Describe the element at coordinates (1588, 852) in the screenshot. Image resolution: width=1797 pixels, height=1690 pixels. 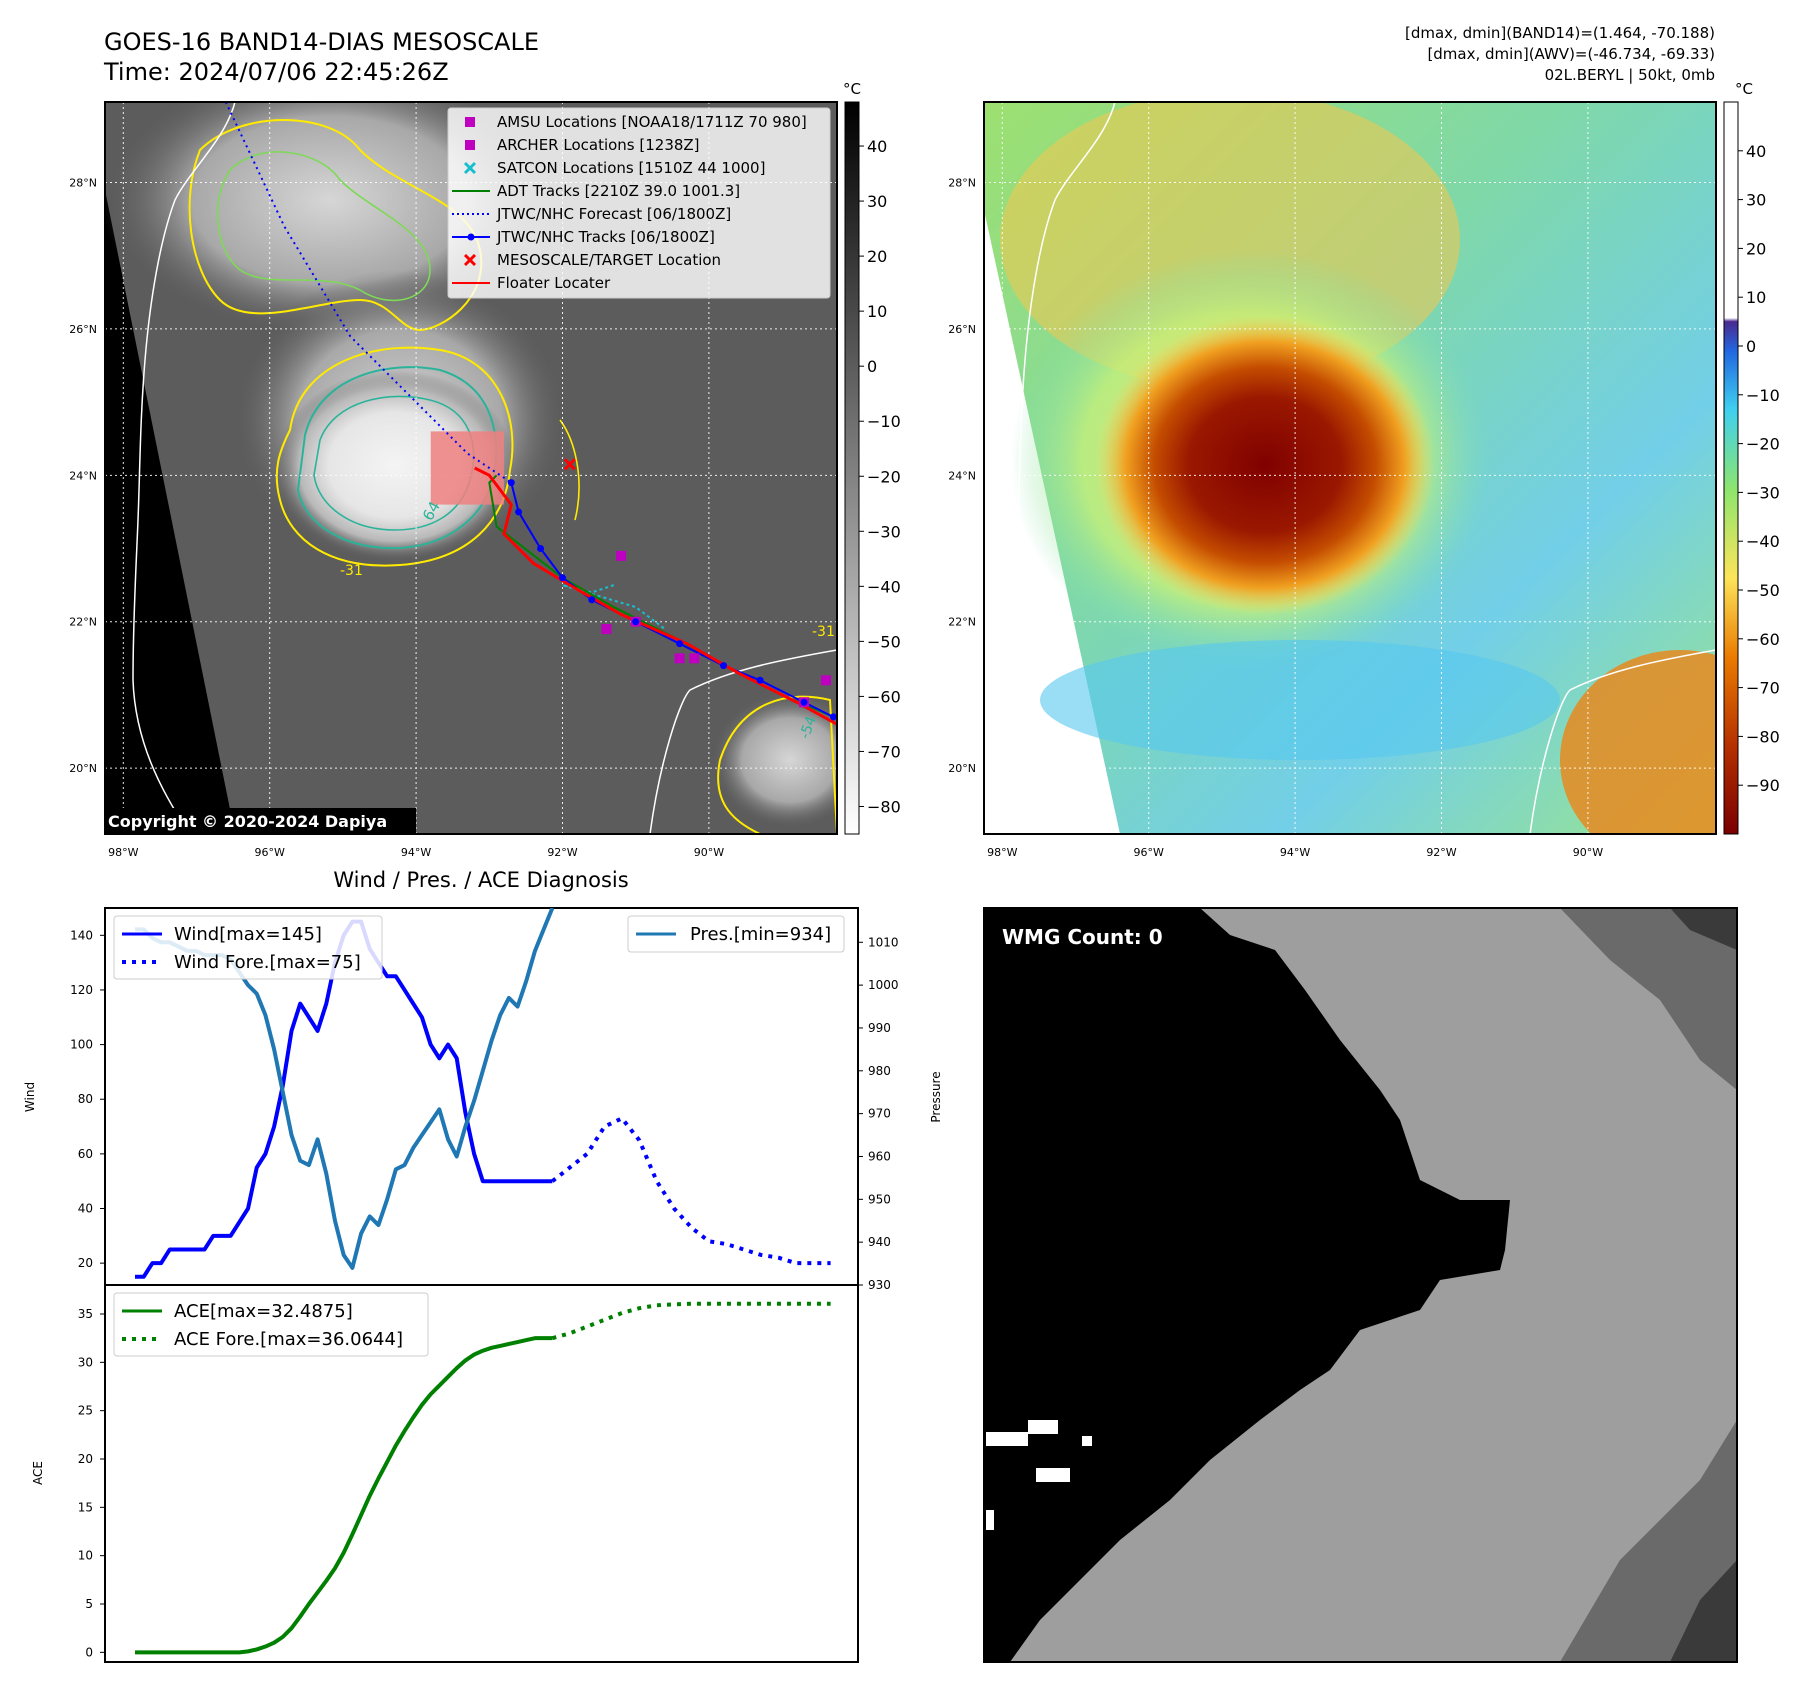
I see `lon-label: 90°W` at that location.